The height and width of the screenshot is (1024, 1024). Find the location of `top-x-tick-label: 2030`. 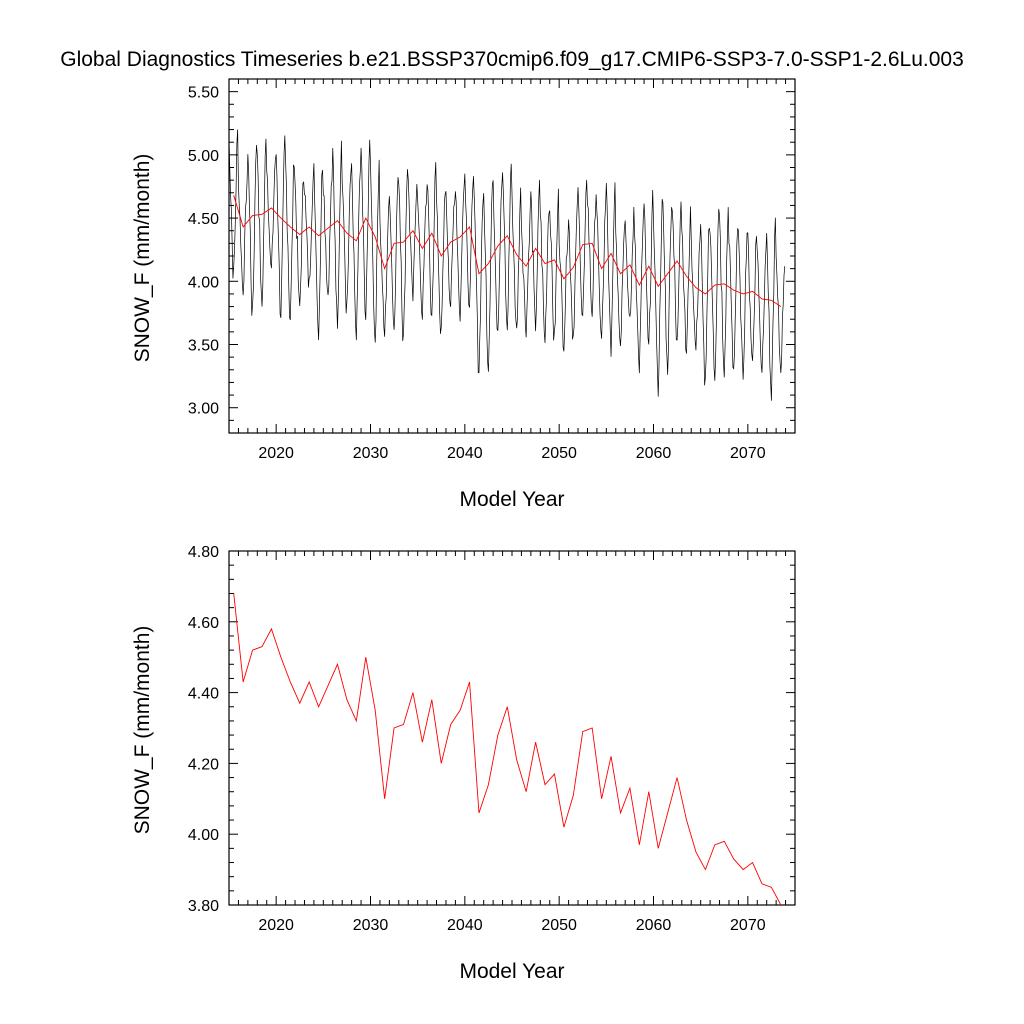

top-x-tick-label: 2030 is located at coordinates (371, 453).